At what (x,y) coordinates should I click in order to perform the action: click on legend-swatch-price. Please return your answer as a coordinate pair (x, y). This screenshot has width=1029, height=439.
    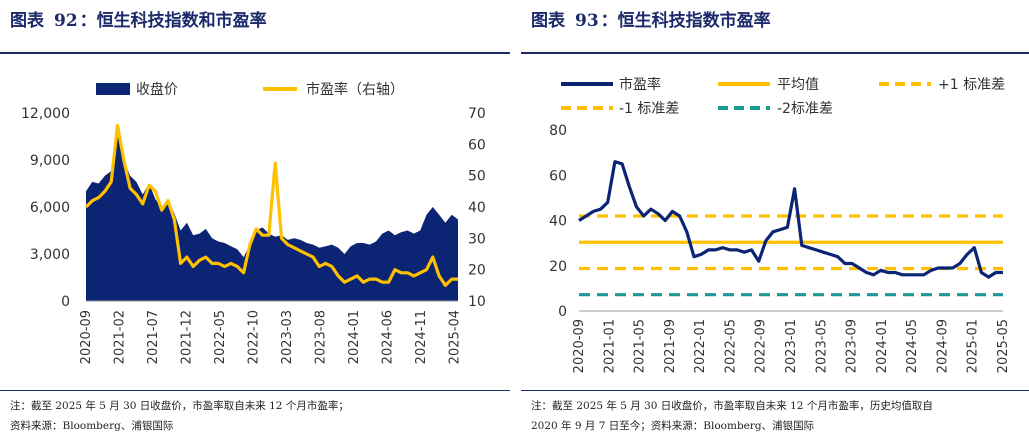
    Looking at the image, I should click on (113, 89).